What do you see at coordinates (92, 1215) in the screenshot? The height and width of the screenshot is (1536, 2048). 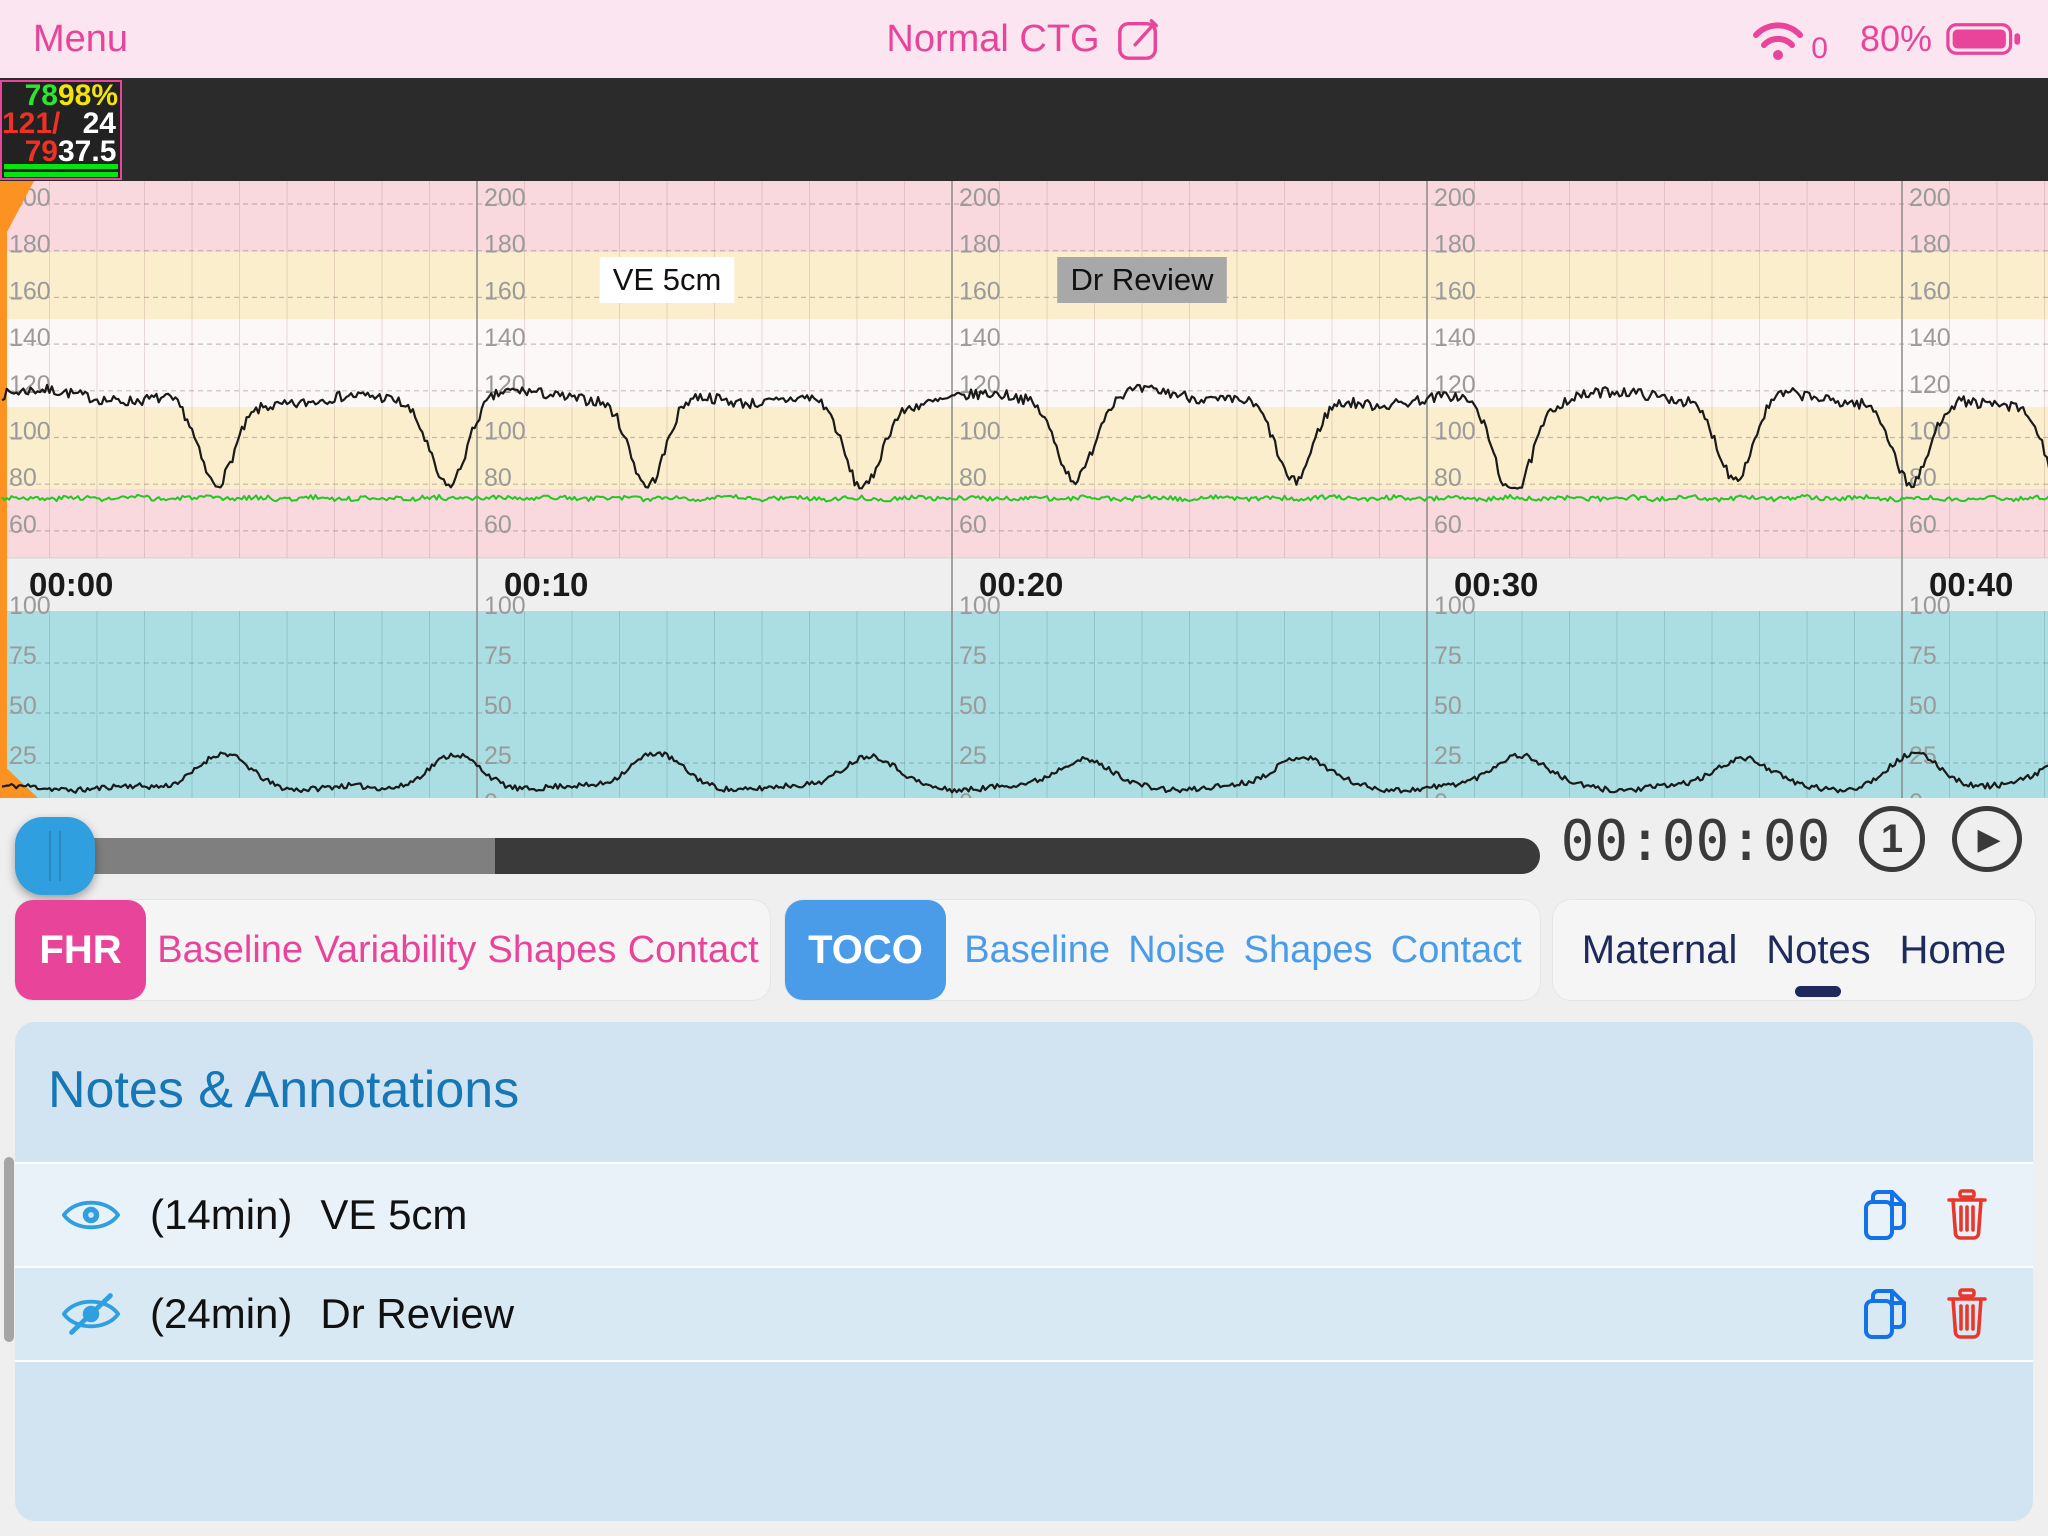 I see `eye-visible-icon` at bounding box center [92, 1215].